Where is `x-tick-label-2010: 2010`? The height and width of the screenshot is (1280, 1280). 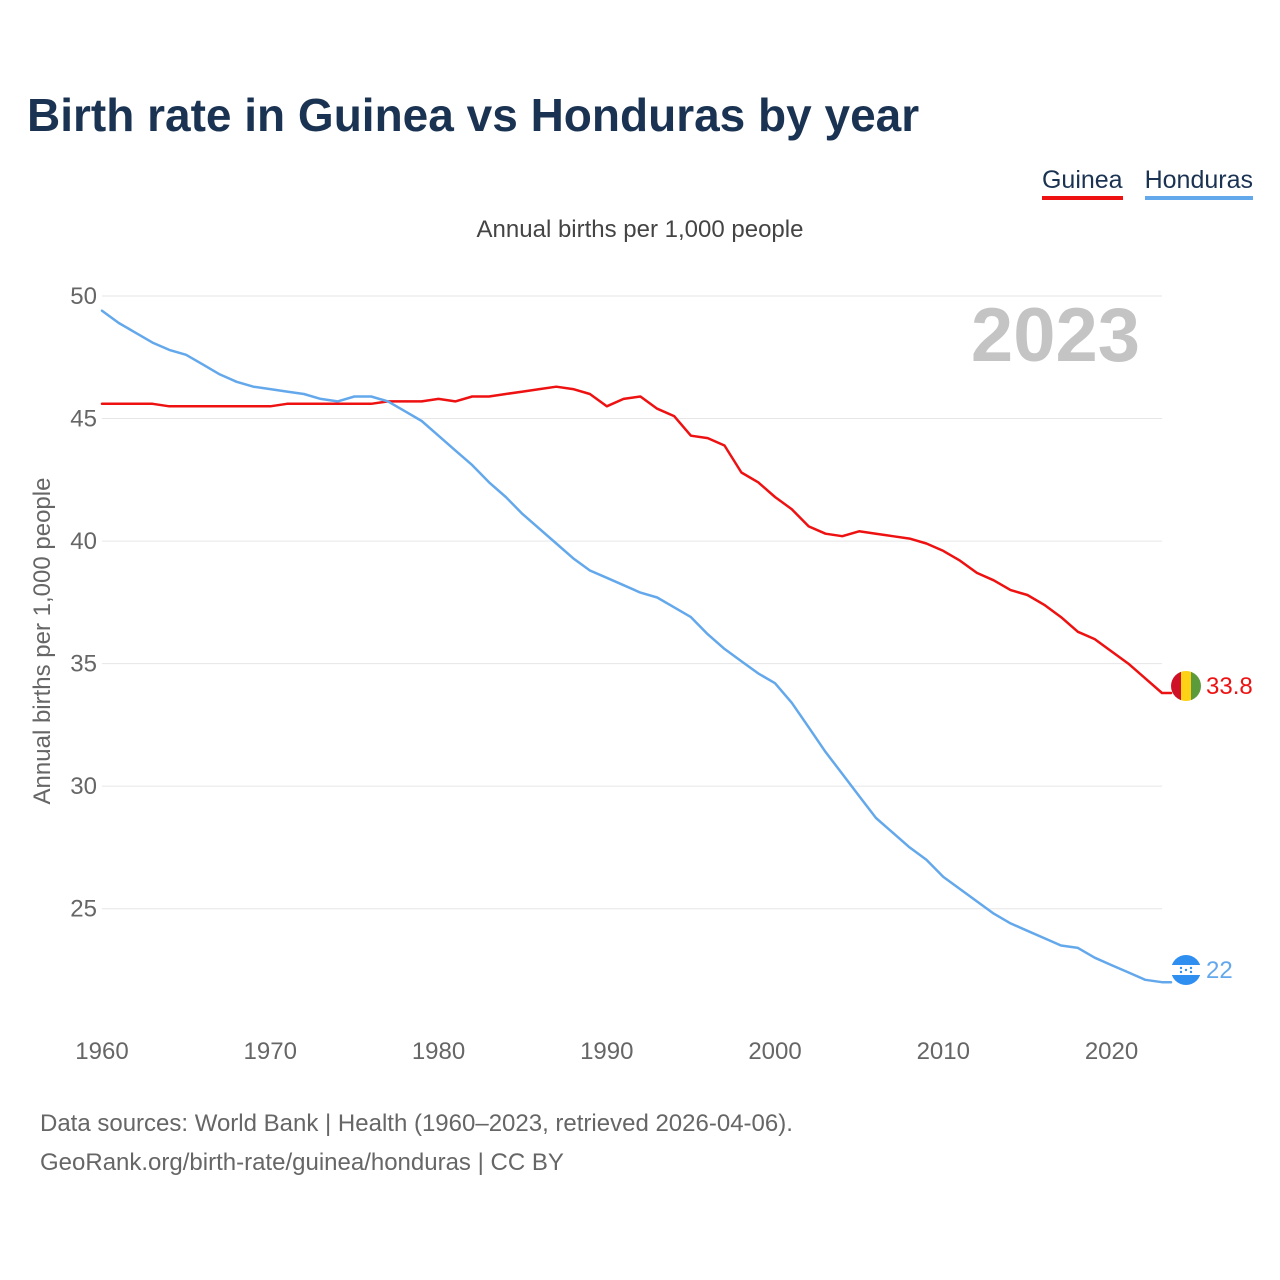
x-tick-label-2010: 2010 is located at coordinates (943, 1051).